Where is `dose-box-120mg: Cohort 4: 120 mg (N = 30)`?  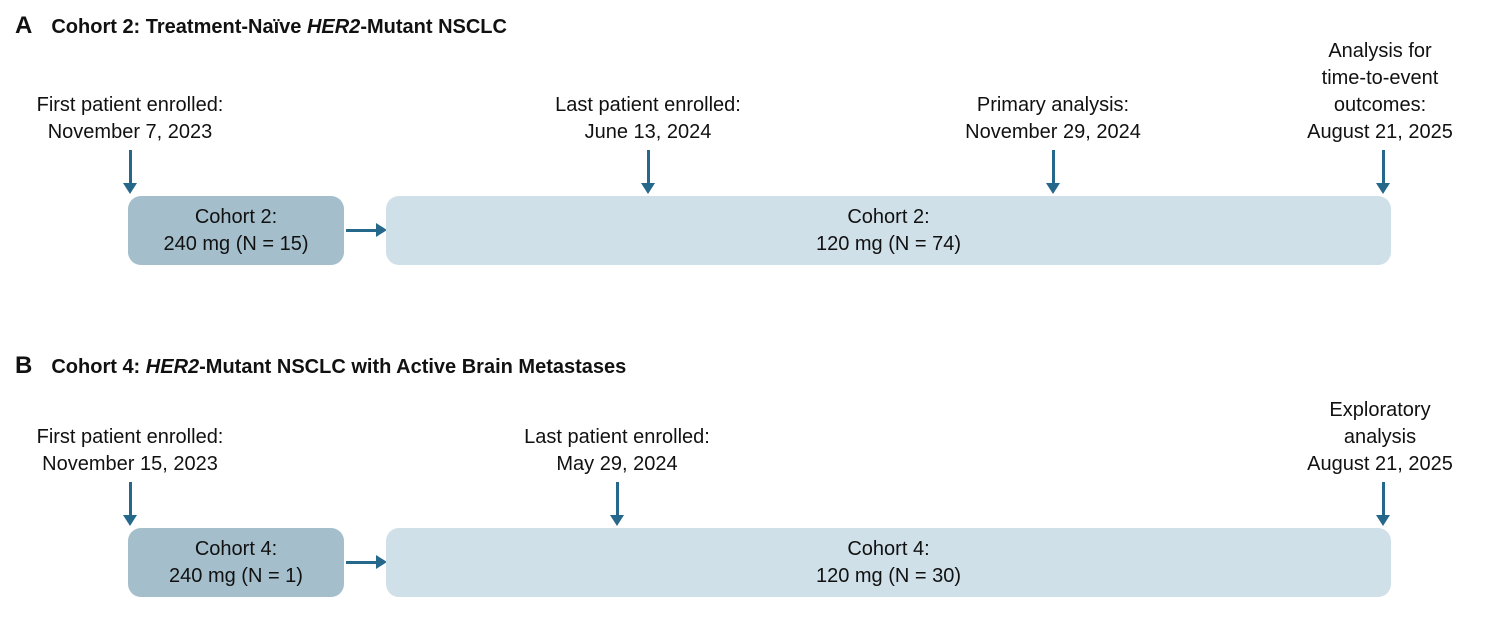 dose-box-120mg: Cohort 4: 120 mg (N = 30) is located at coordinates (888, 562).